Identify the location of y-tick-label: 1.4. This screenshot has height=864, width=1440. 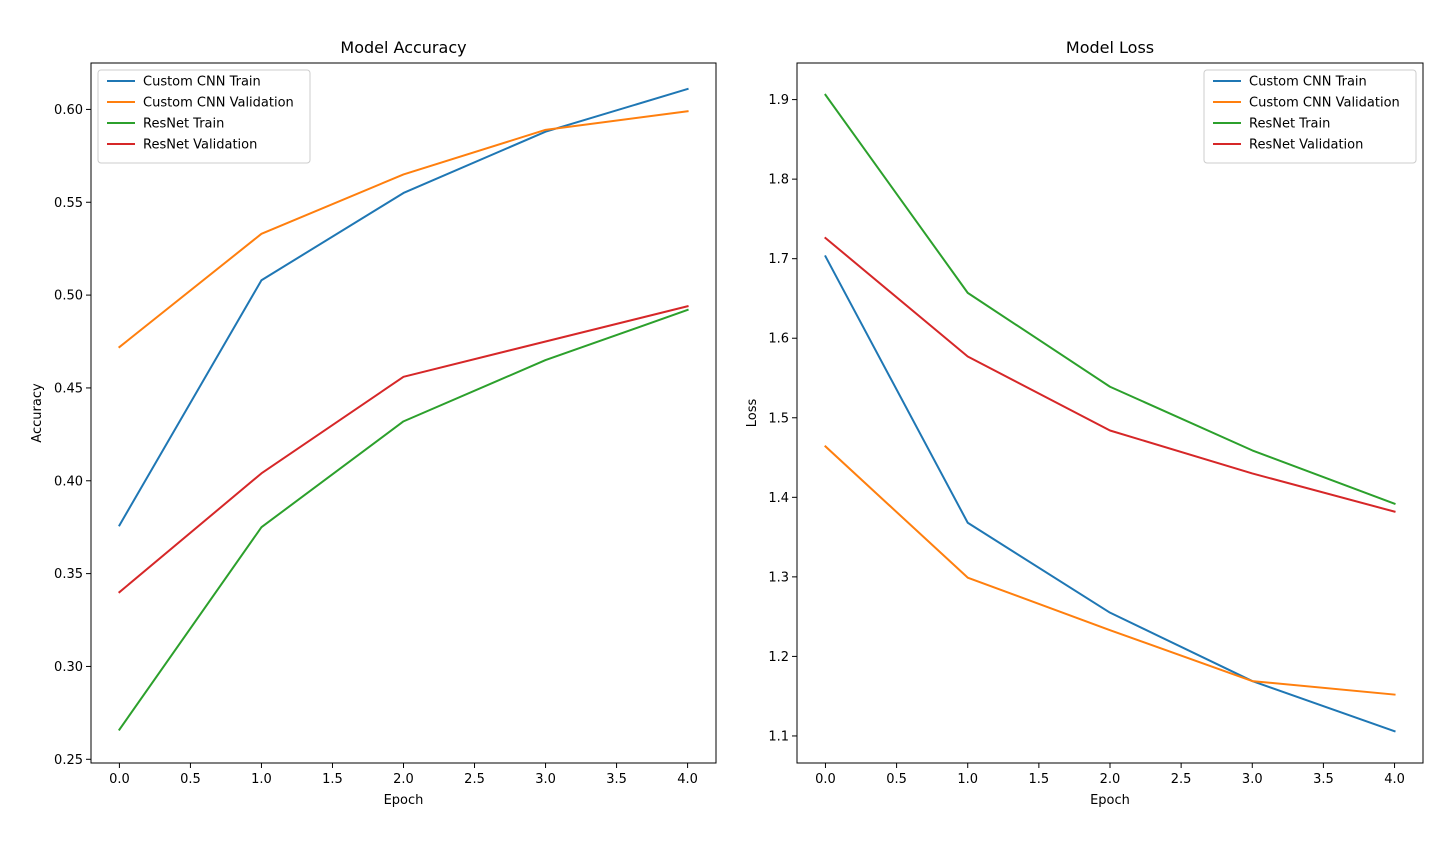
(778, 498).